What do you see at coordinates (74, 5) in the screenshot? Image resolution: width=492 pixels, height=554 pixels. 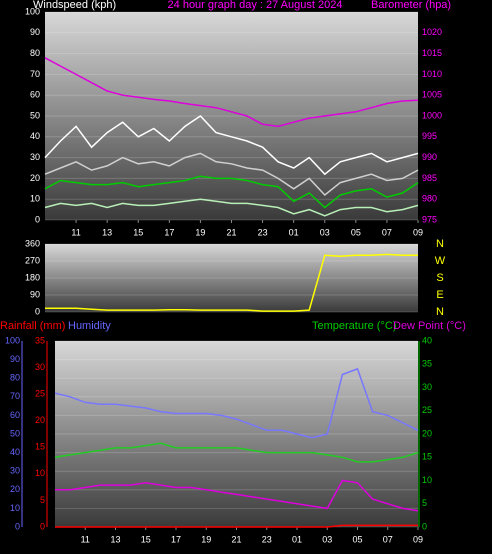 I see `y-axis-title: Windspeed (kph)` at bounding box center [74, 5].